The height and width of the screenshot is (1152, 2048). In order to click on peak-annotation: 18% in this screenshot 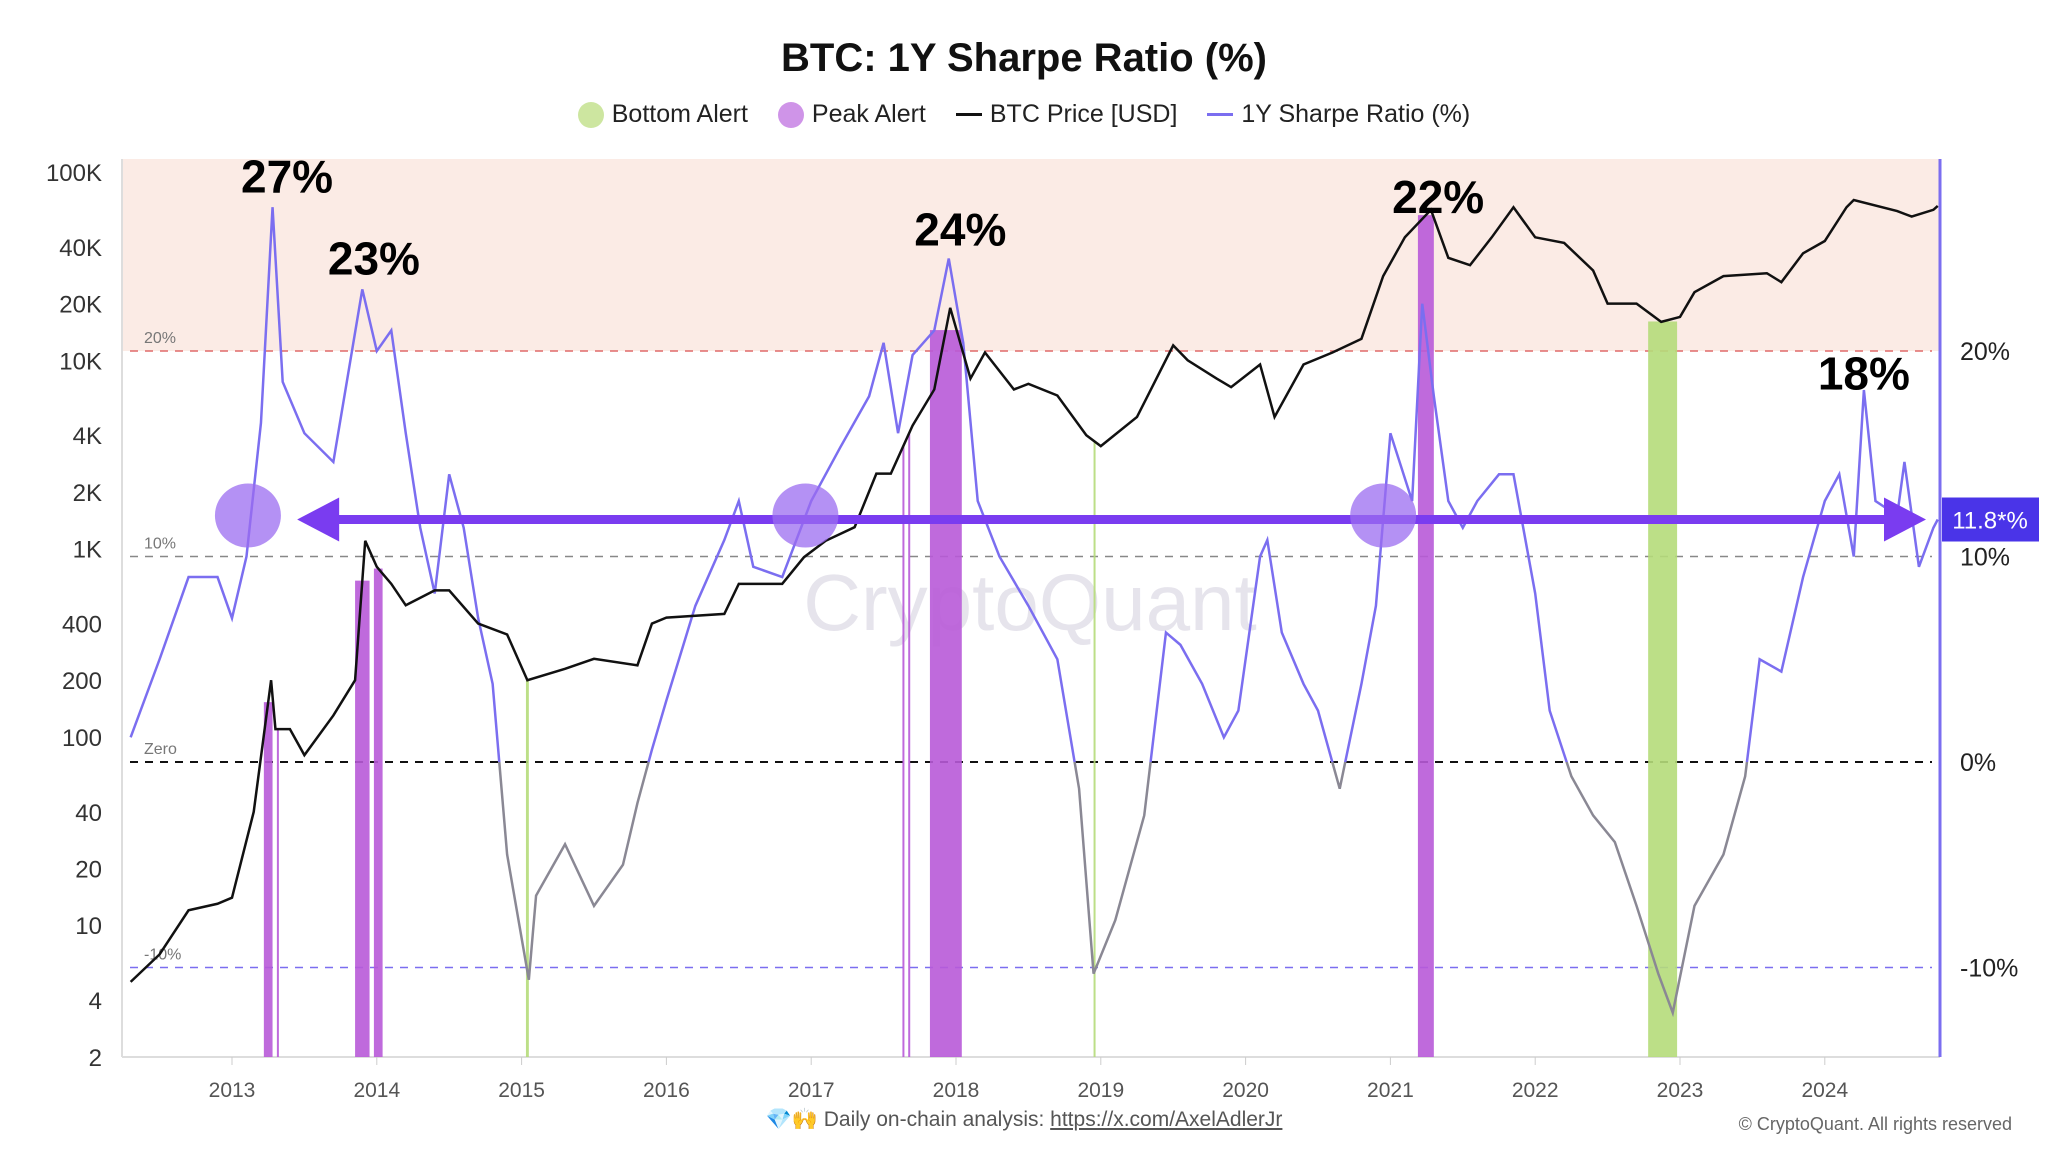, I will do `click(1864, 374)`.